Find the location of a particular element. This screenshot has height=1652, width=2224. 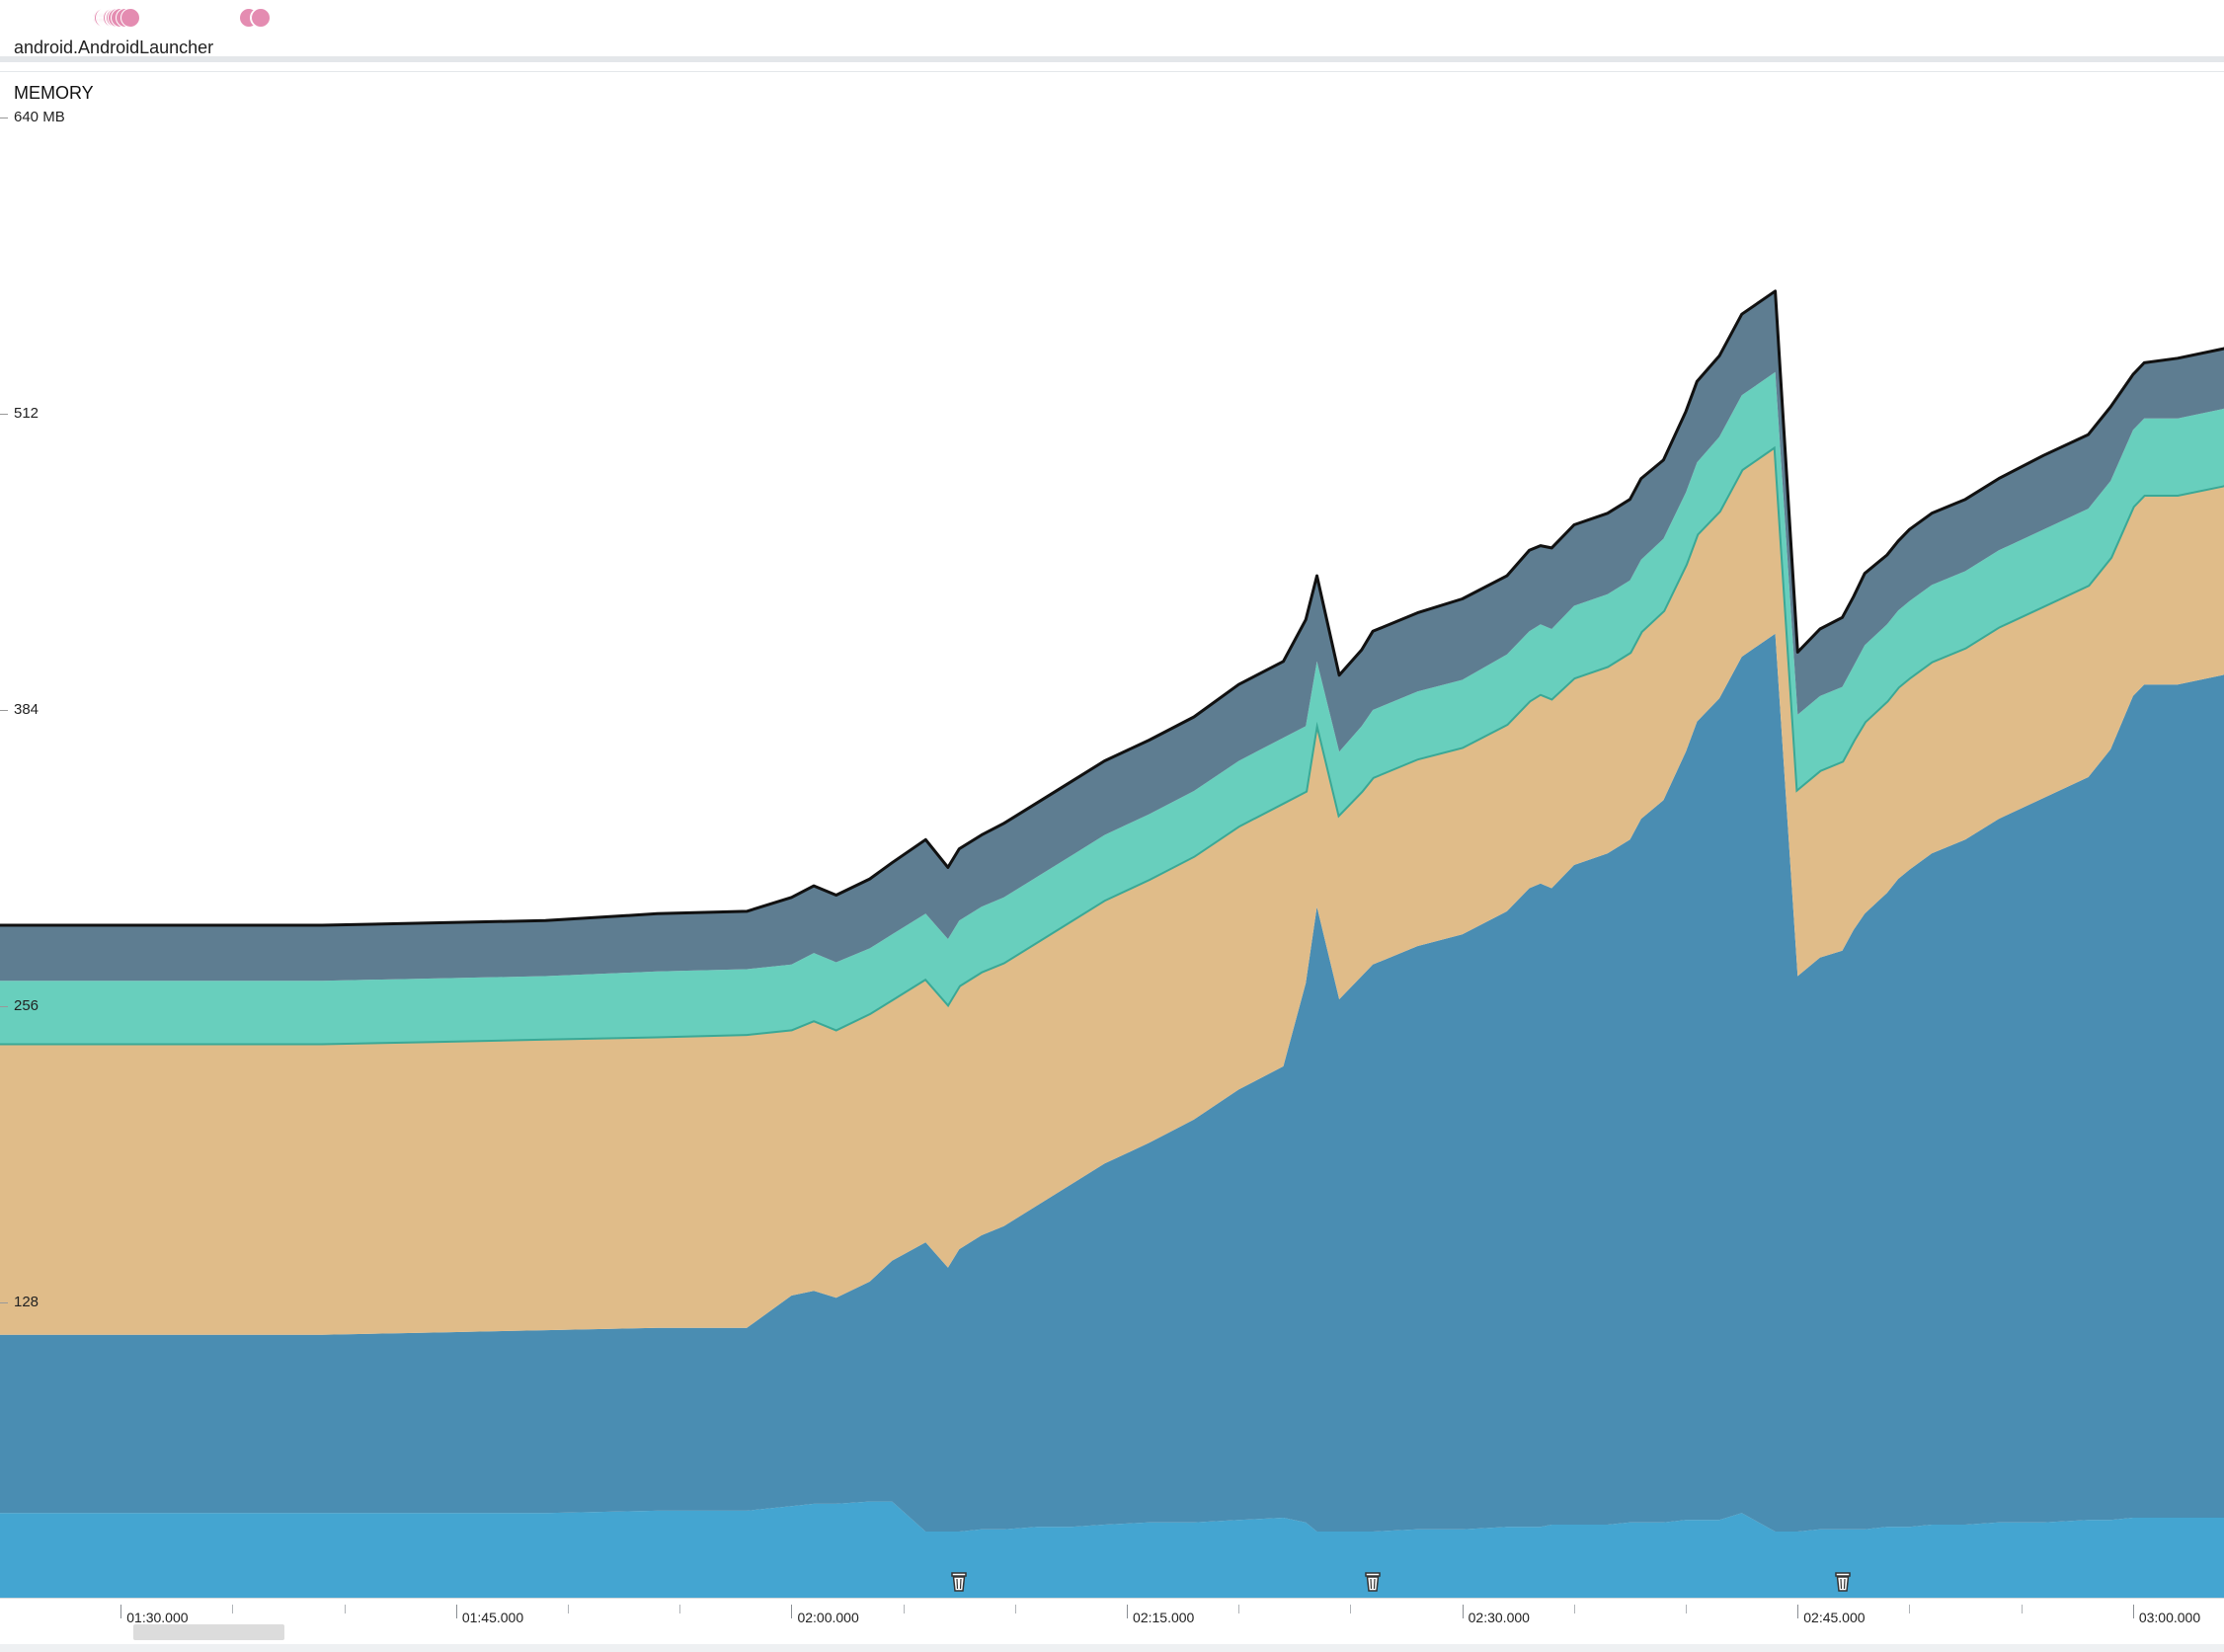

time-axis-label: 01:45.000 is located at coordinates (492, 1617).